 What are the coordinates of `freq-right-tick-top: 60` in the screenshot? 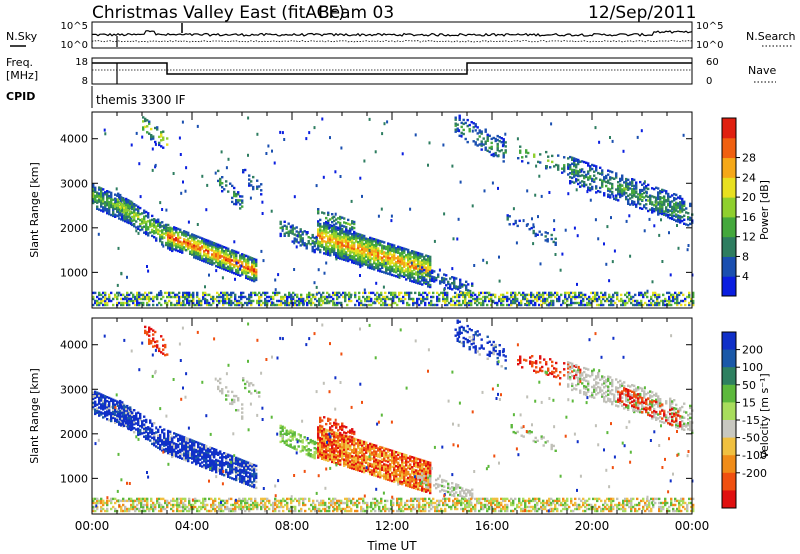 It's located at (712, 62).